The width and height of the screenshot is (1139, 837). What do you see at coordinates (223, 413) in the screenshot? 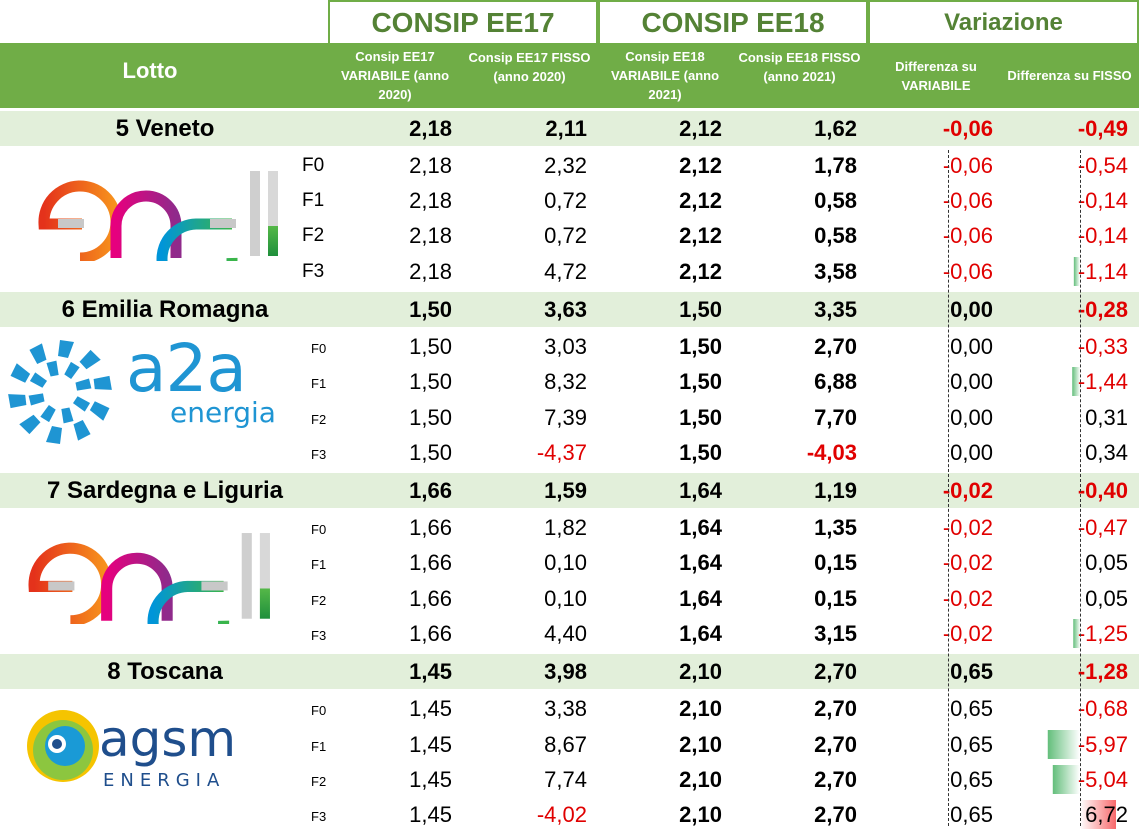
I see `a2a-subtitle: energia` at bounding box center [223, 413].